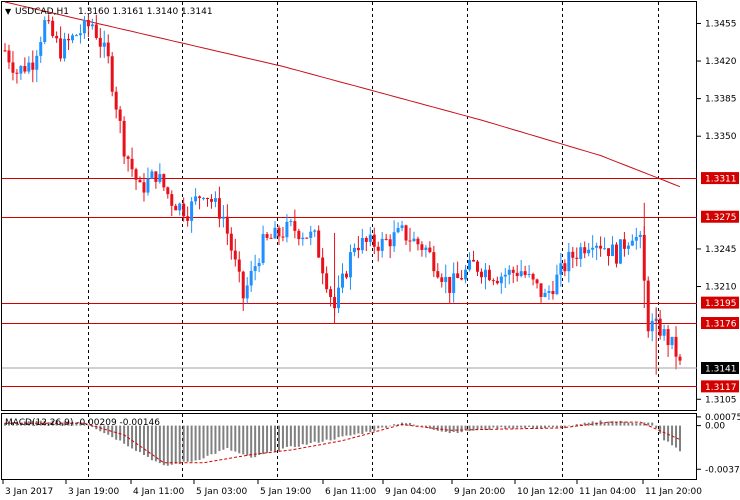 The image size is (740, 500). Describe the element at coordinates (351, 492) in the screenshot. I see `time-tick-label: 6 Jan 11:00` at that location.